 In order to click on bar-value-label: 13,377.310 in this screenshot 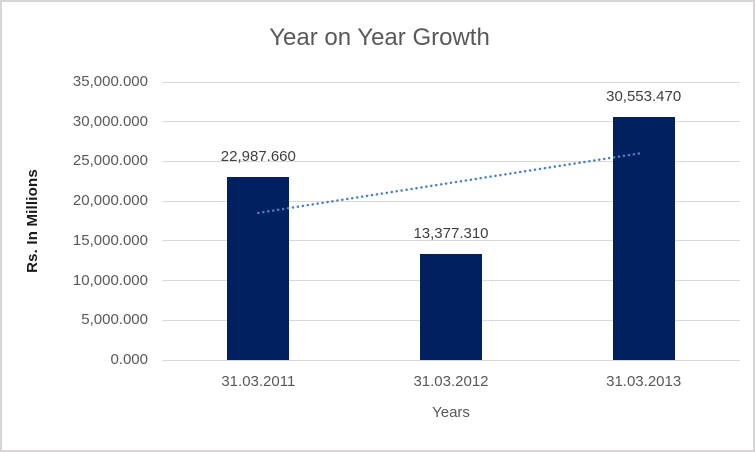, I will do `click(451, 233)`.